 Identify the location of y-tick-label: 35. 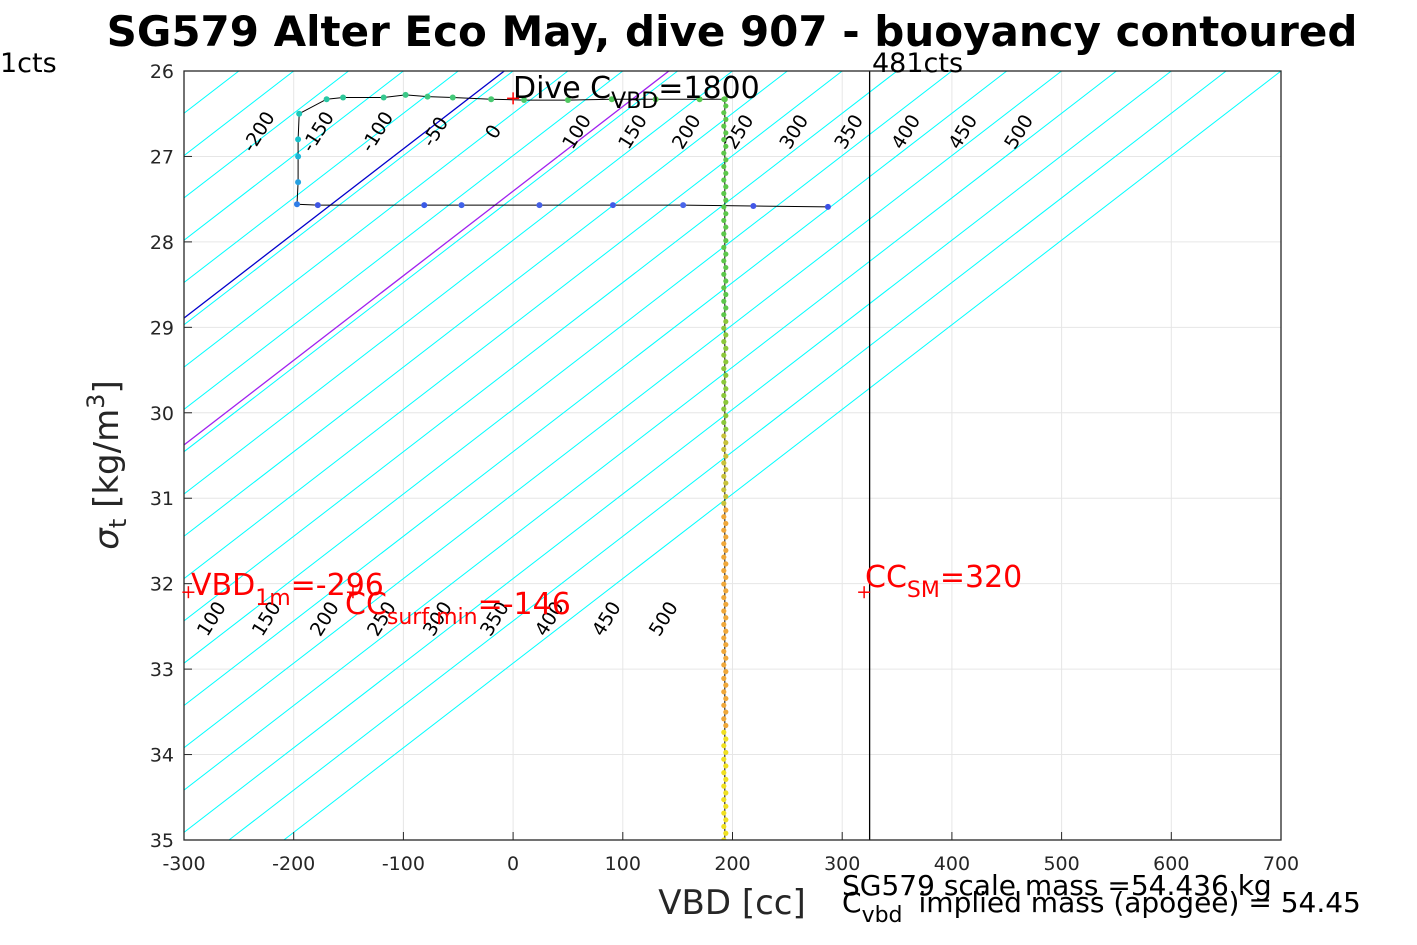
(162, 841).